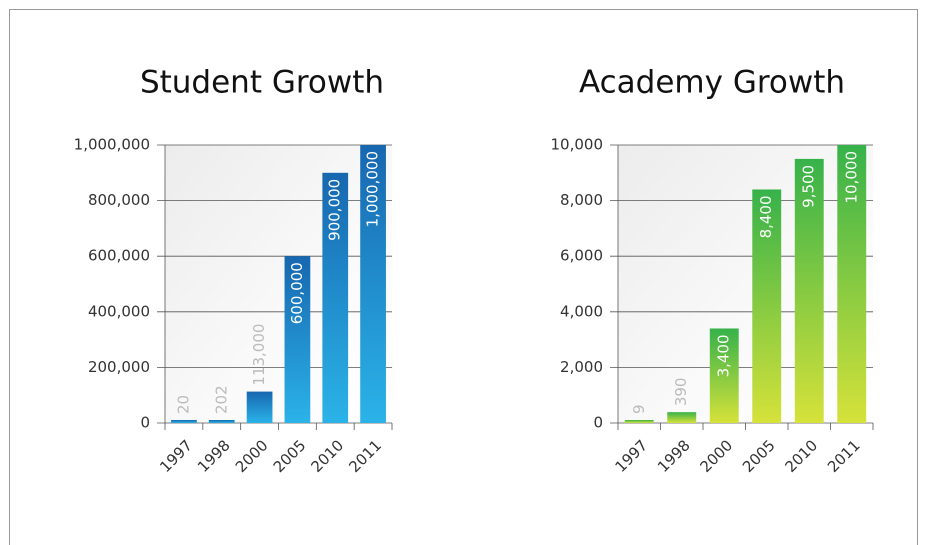 The width and height of the screenshot is (927, 545). What do you see at coordinates (297, 293) in the screenshot?
I see `value-label: 600,000` at bounding box center [297, 293].